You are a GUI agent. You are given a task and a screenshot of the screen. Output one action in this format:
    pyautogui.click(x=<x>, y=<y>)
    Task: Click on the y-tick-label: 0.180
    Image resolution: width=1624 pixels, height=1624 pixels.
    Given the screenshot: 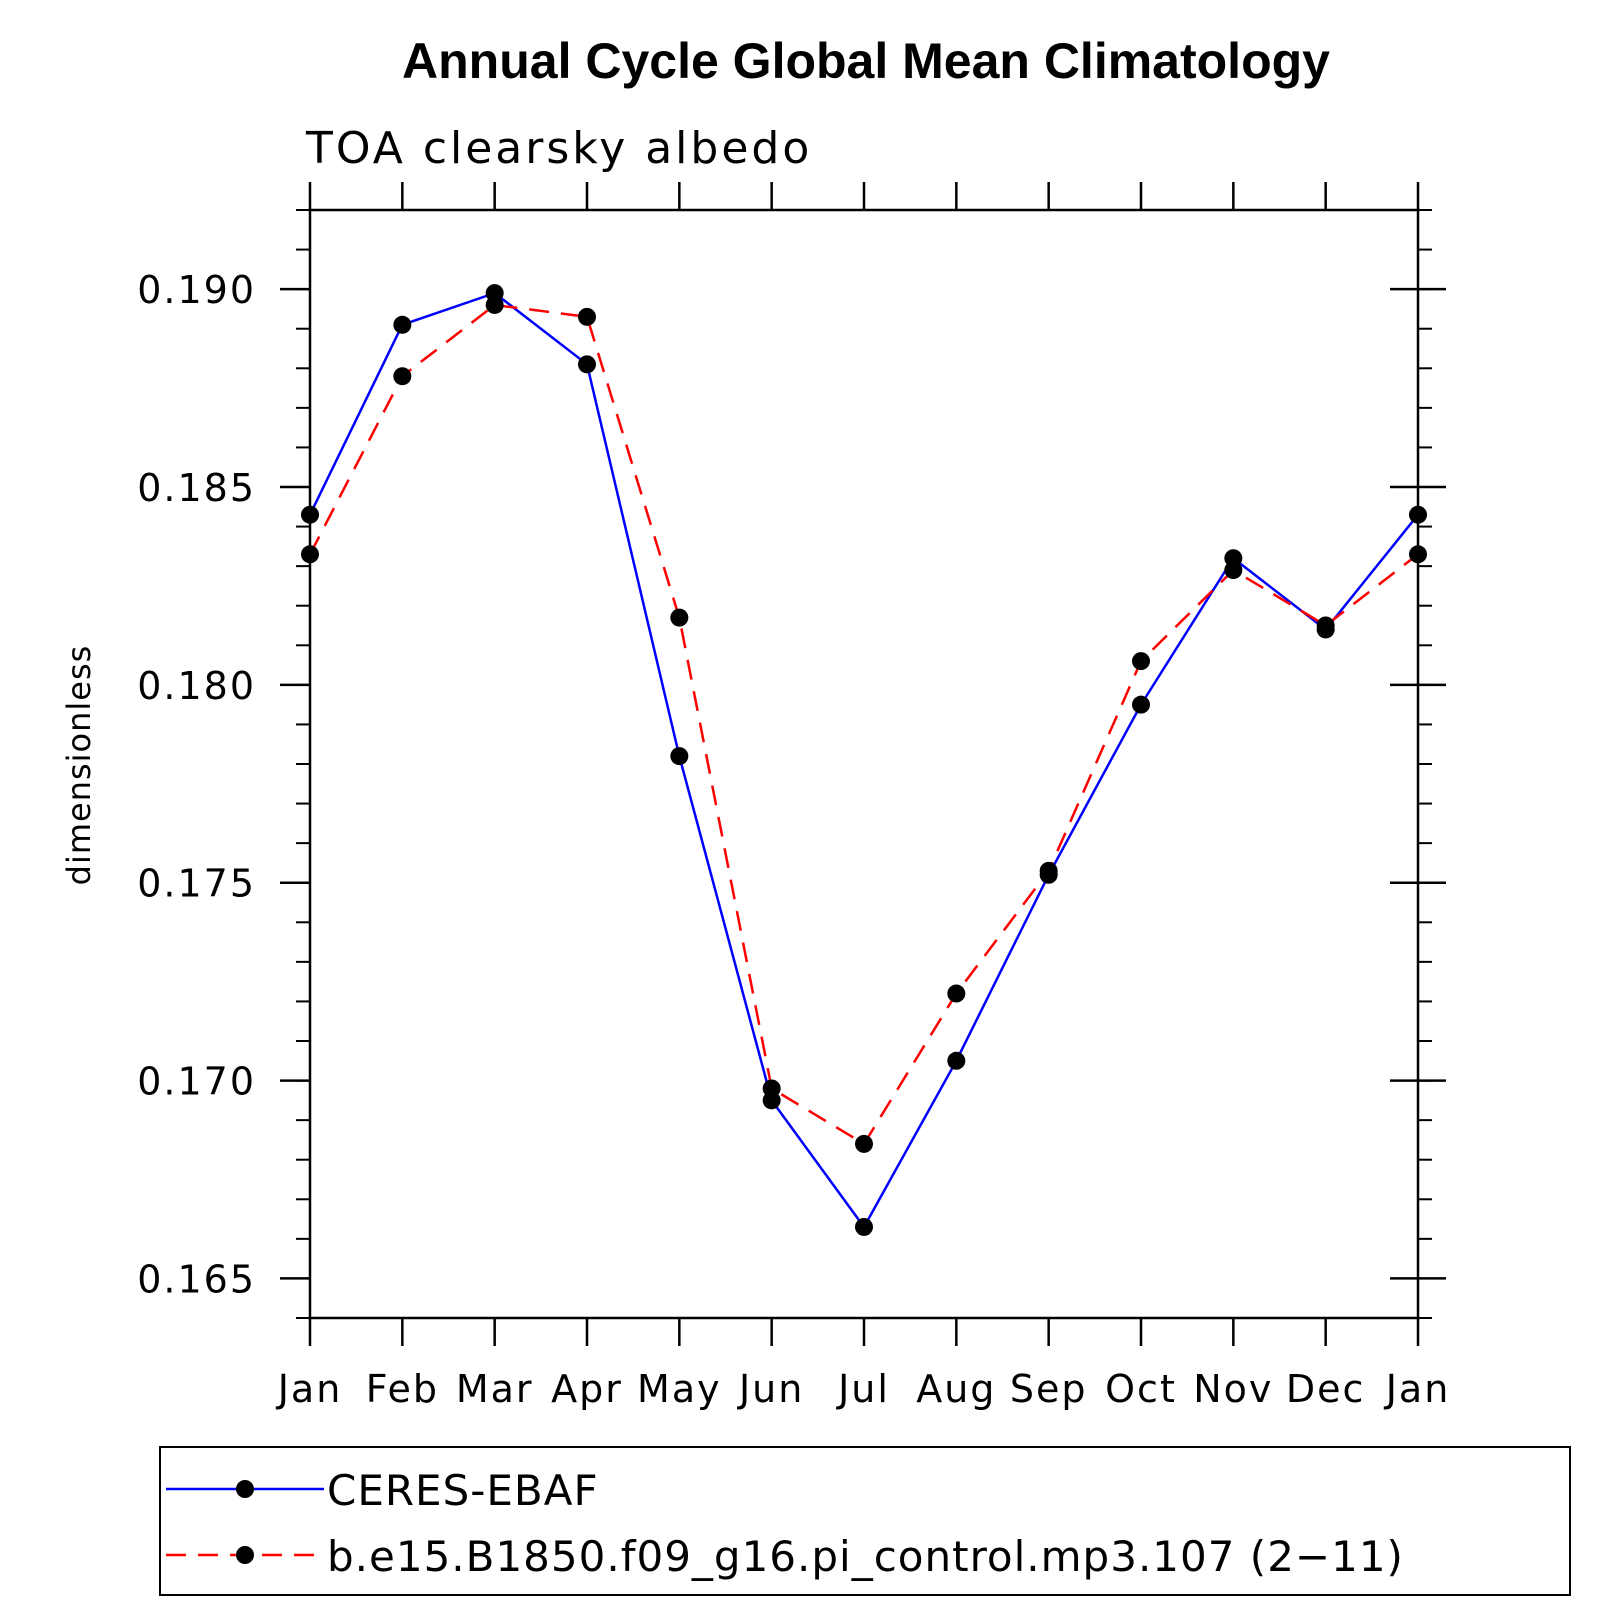 What is the action you would take?
    pyautogui.click(x=196, y=686)
    